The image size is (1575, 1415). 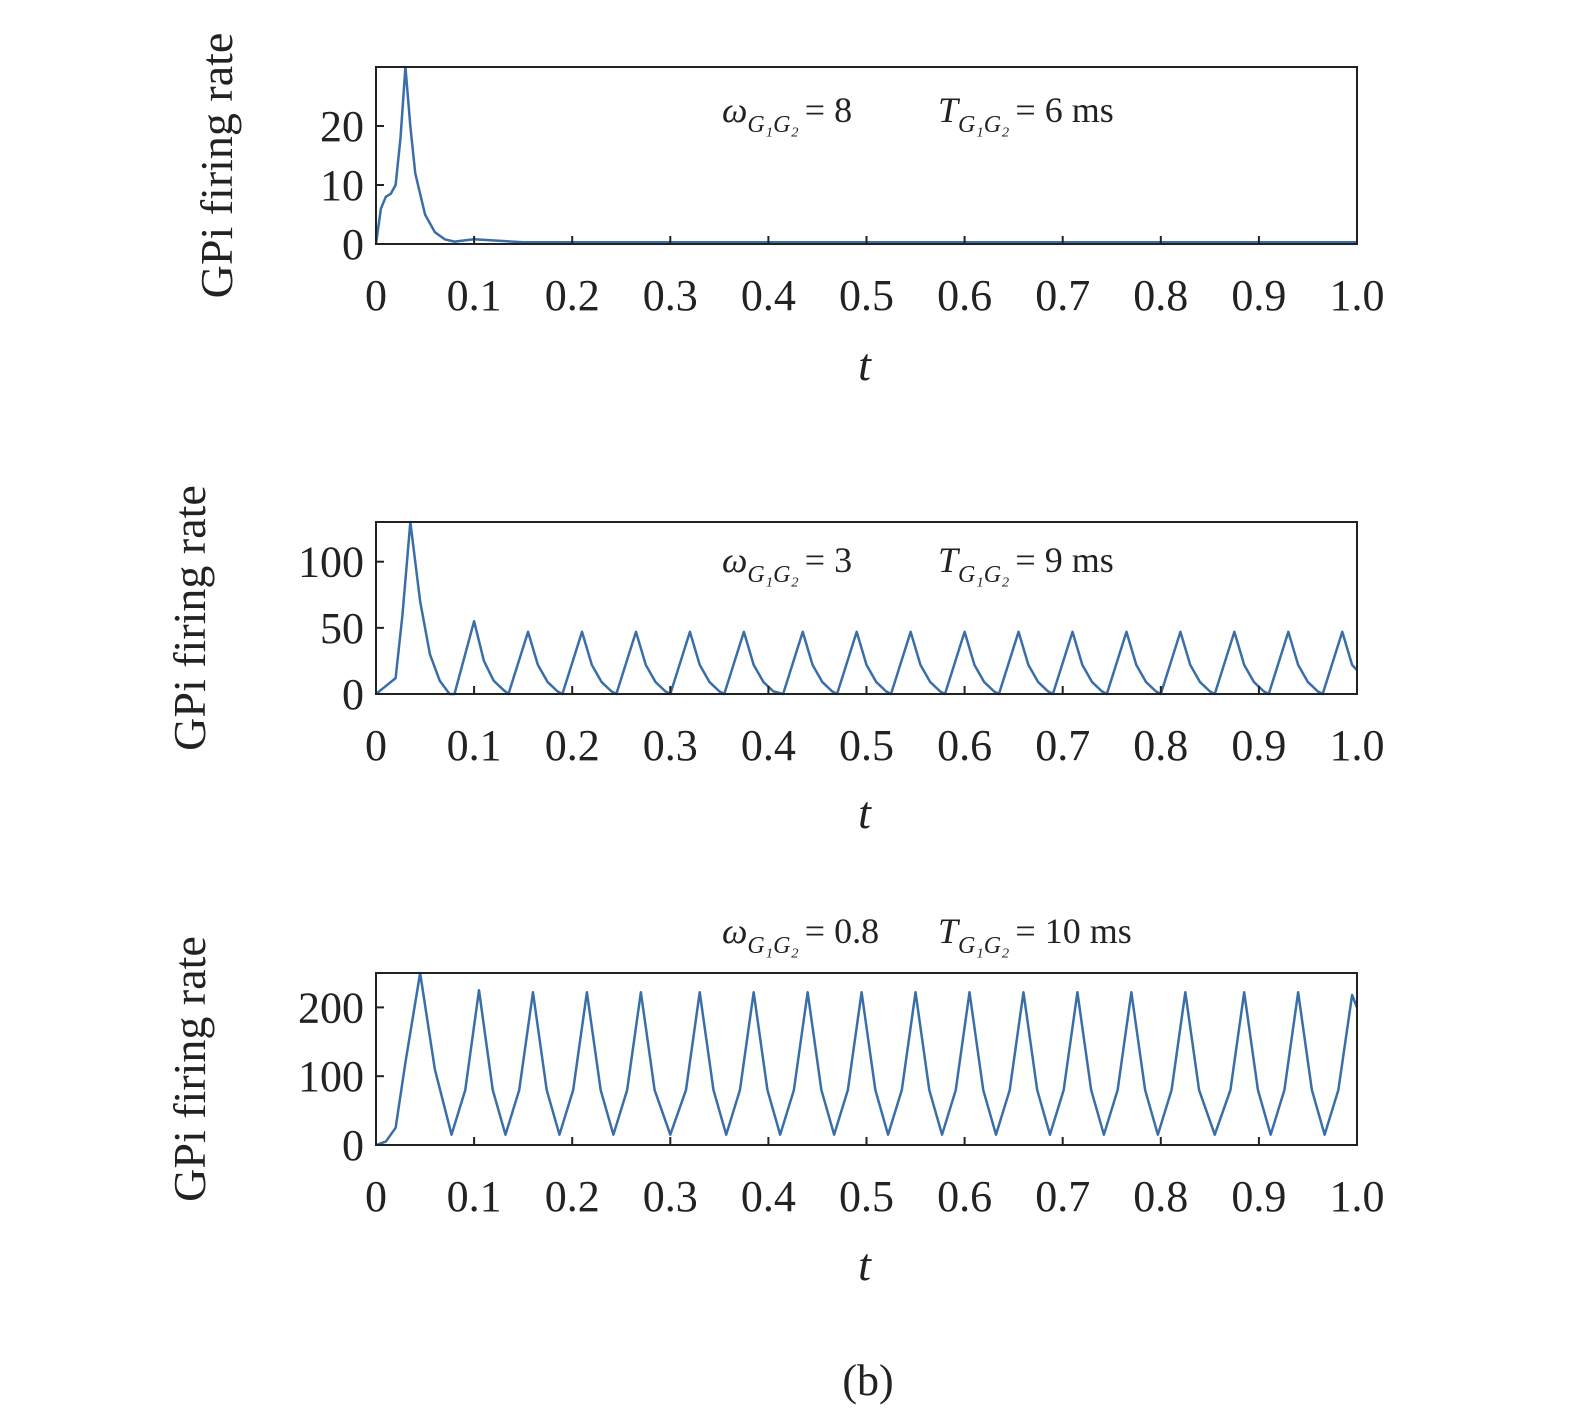 What do you see at coordinates (331, 1007) in the screenshot?
I see `y-tick-label: 200` at bounding box center [331, 1007].